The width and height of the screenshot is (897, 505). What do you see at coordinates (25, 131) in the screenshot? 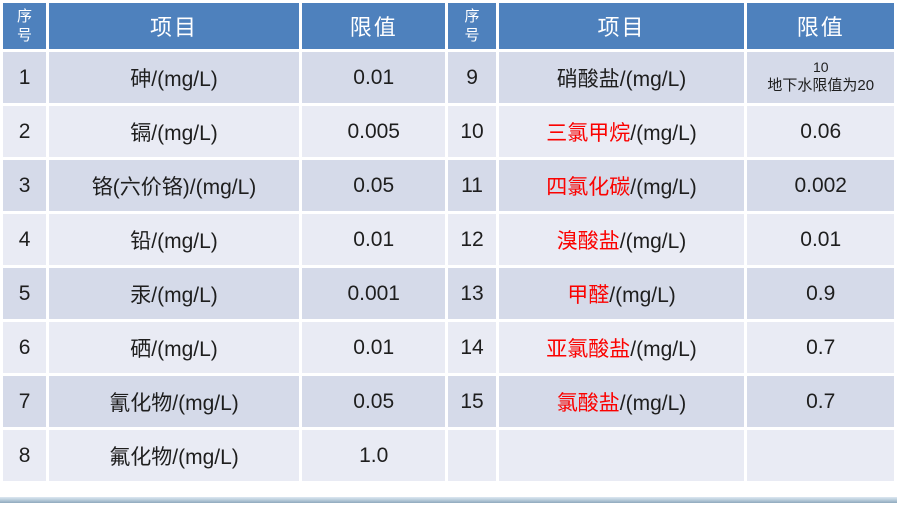
I see `row-num: 2` at bounding box center [25, 131].